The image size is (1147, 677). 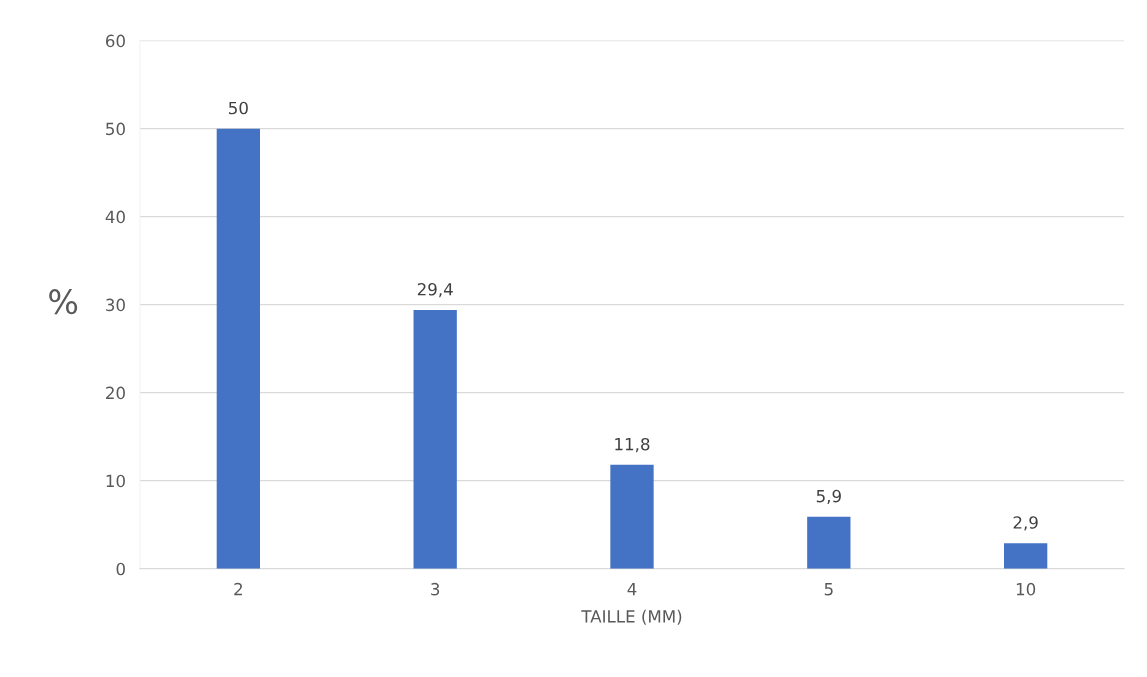 What do you see at coordinates (120, 569) in the screenshot?
I see `y-tick-label: 0` at bounding box center [120, 569].